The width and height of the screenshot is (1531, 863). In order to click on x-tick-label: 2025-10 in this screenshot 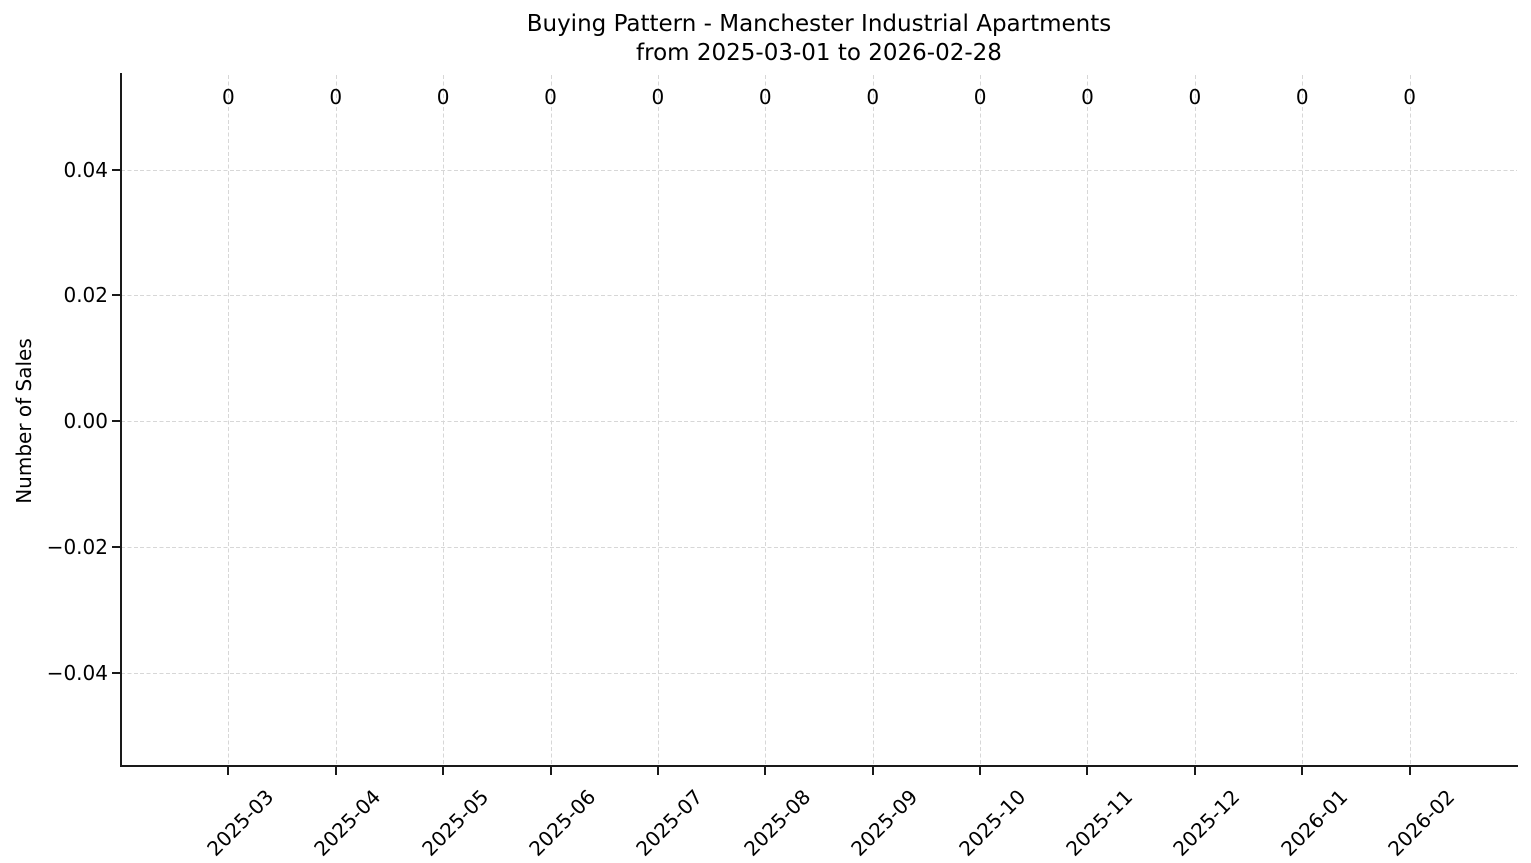, I will do `click(991, 822)`.